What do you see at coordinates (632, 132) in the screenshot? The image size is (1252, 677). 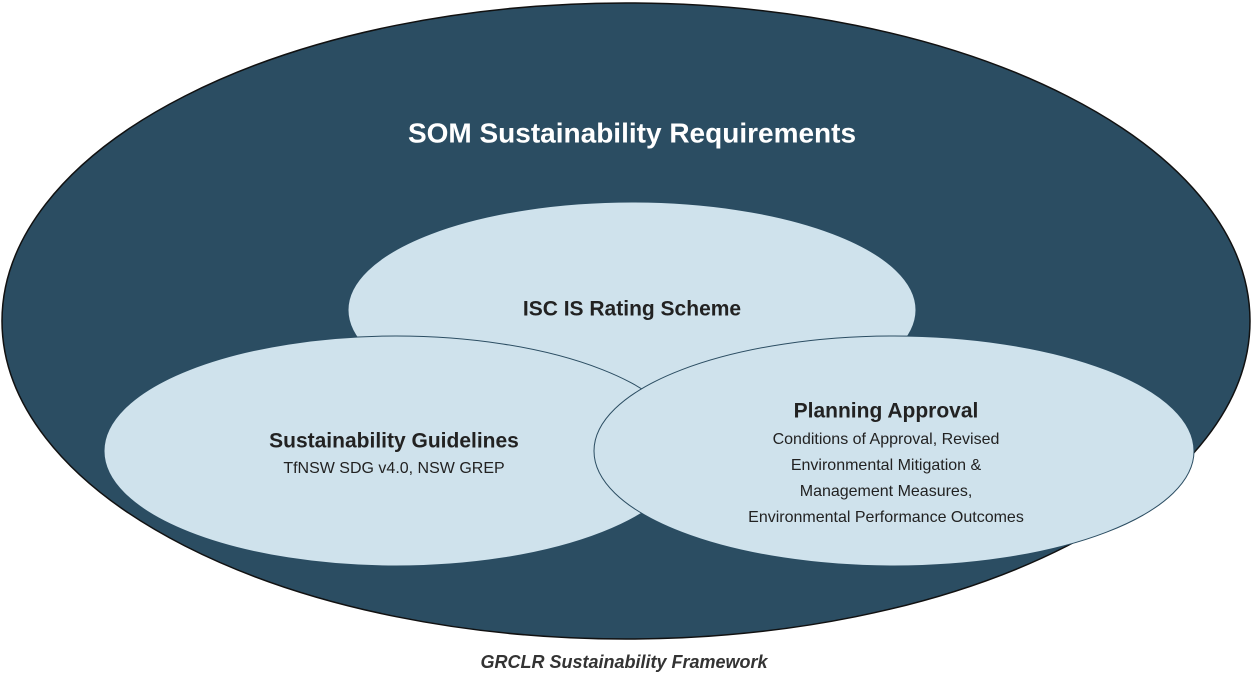 I see `outer-label: SOM Sustainability Requirements` at bounding box center [632, 132].